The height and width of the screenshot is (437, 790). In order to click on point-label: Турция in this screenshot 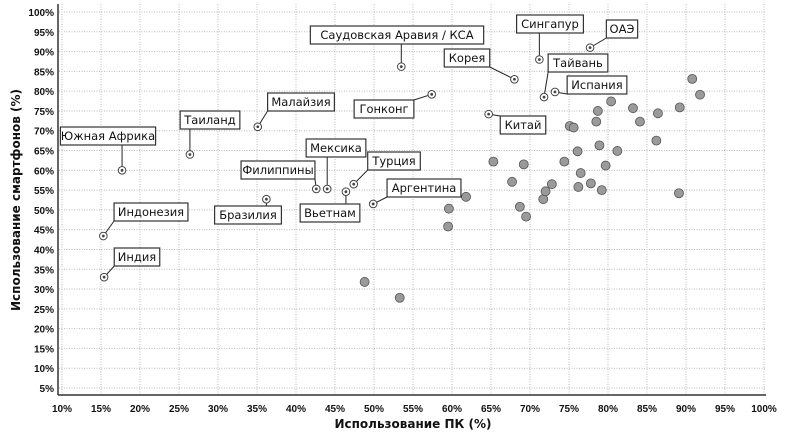, I will do `click(393, 161)`.